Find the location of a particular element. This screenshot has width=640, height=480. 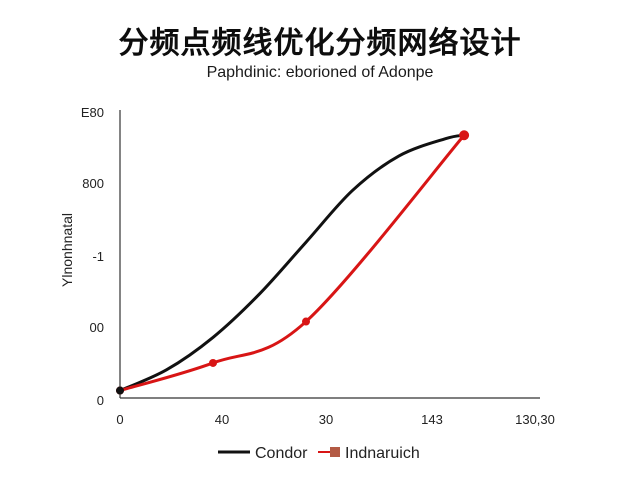

x-tick-label: 40 is located at coordinates (222, 419).